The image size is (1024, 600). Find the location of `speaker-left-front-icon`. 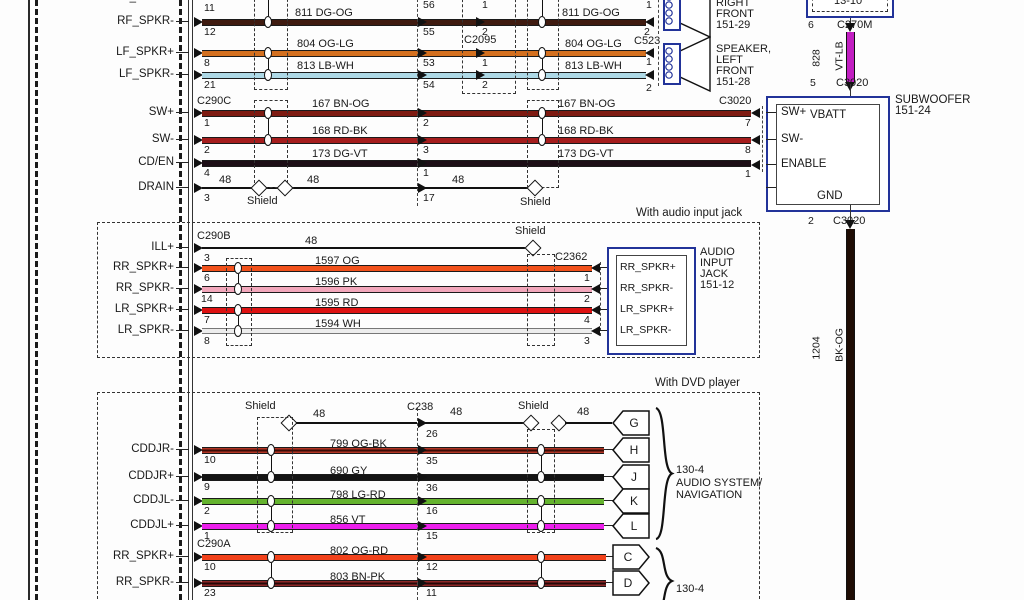

speaker-left-front-icon is located at coordinates (688, 66).